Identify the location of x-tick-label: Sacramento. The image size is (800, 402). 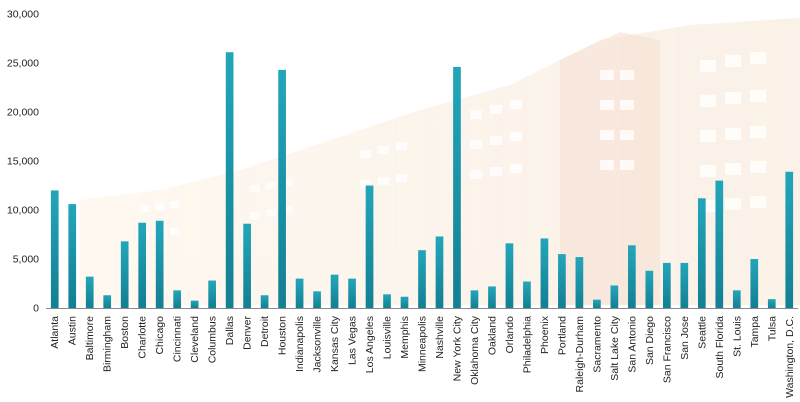
(597, 344).